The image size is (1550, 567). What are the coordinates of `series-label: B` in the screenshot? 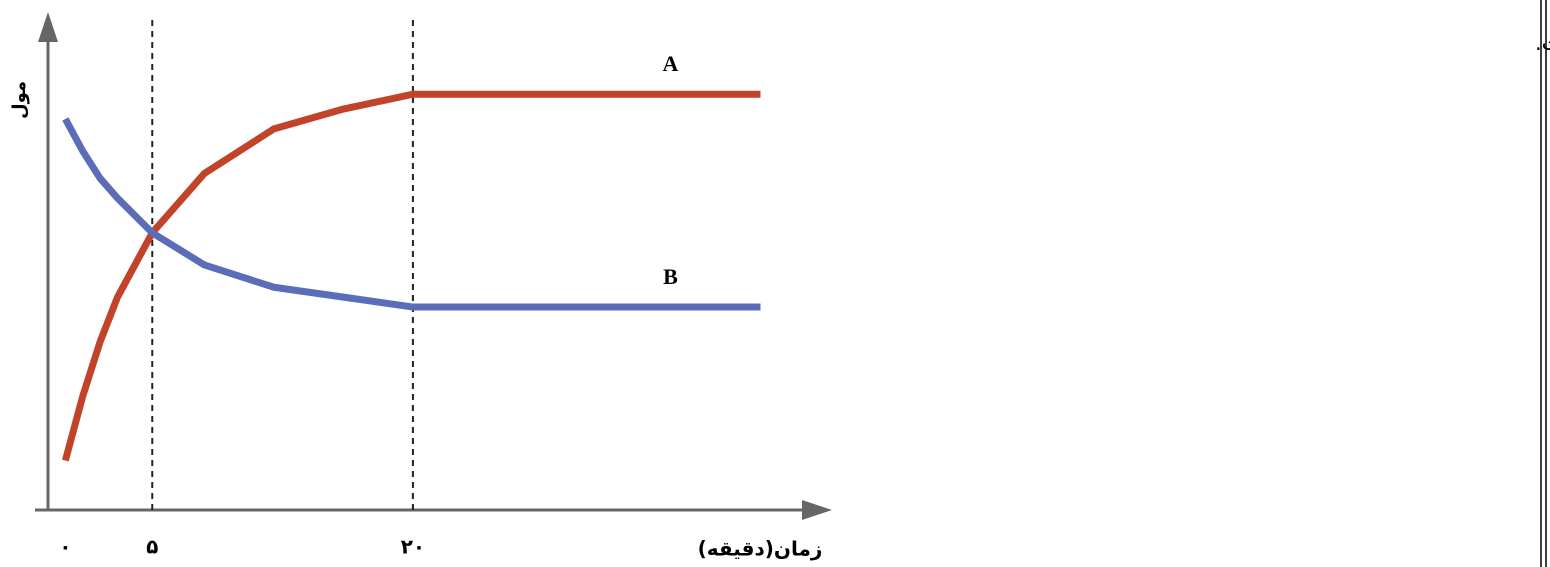 It's located at (670, 276).